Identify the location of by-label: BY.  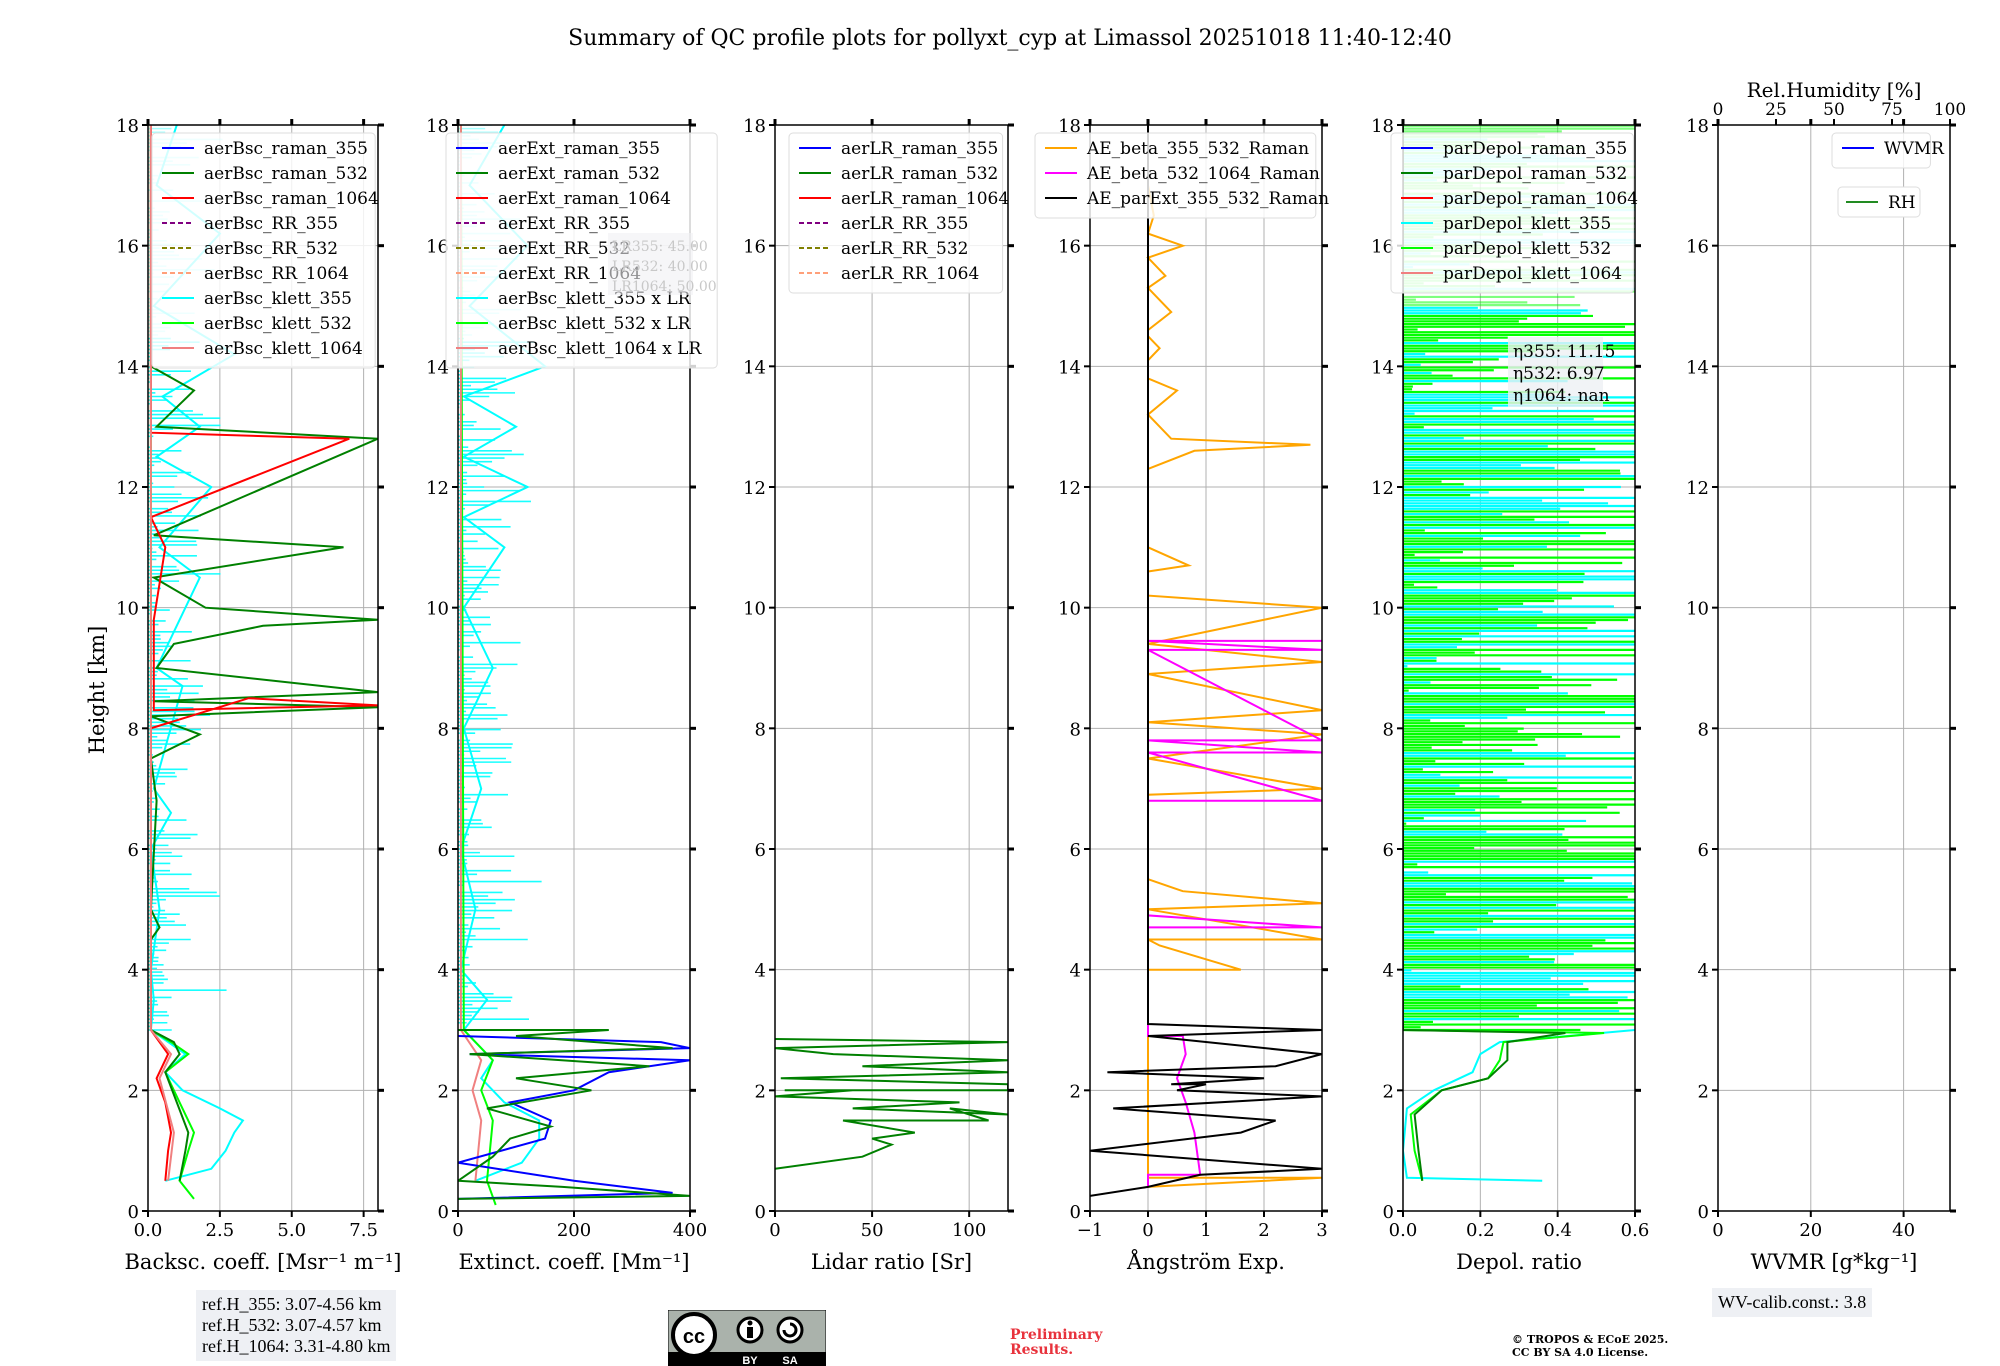
(750, 1360).